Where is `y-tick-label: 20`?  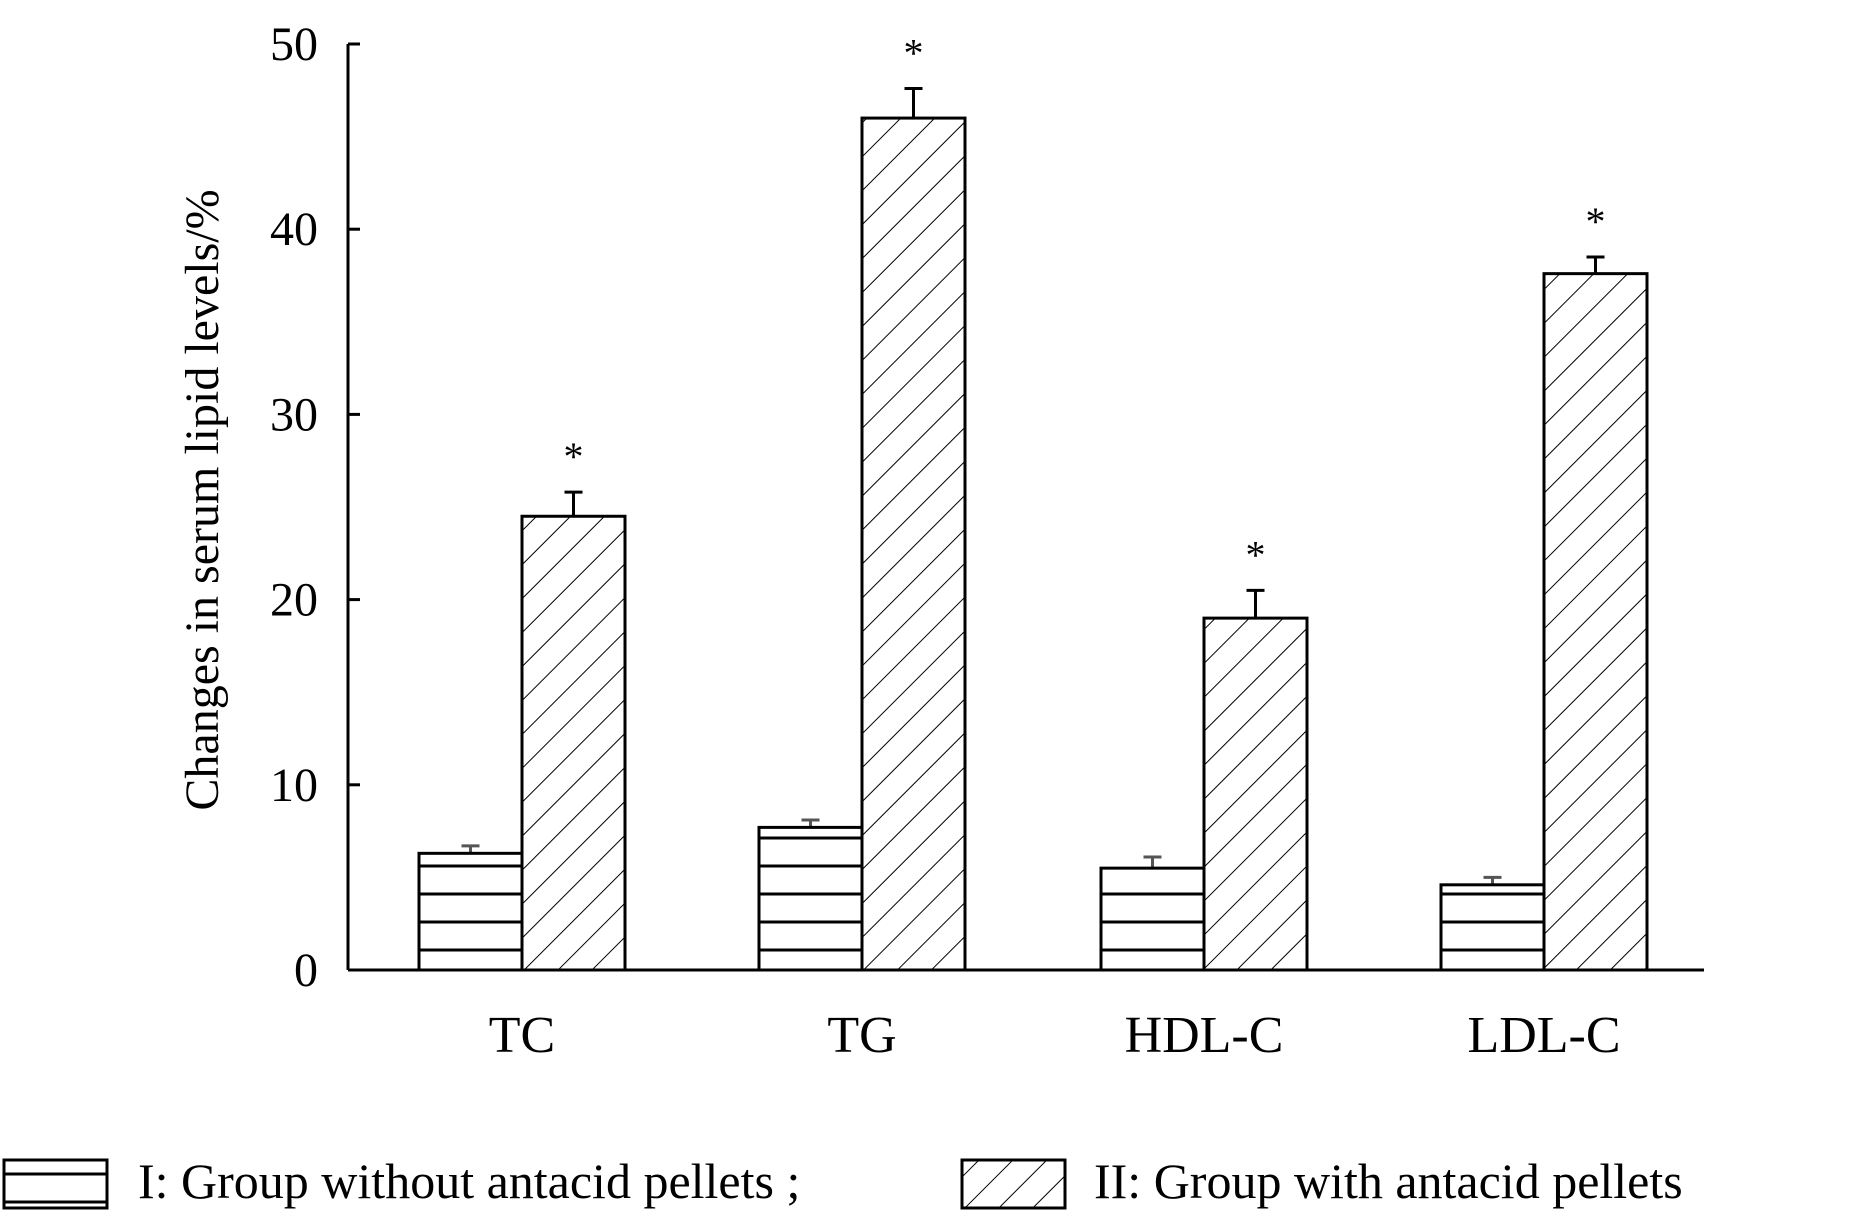
y-tick-label: 20 is located at coordinates (294, 600).